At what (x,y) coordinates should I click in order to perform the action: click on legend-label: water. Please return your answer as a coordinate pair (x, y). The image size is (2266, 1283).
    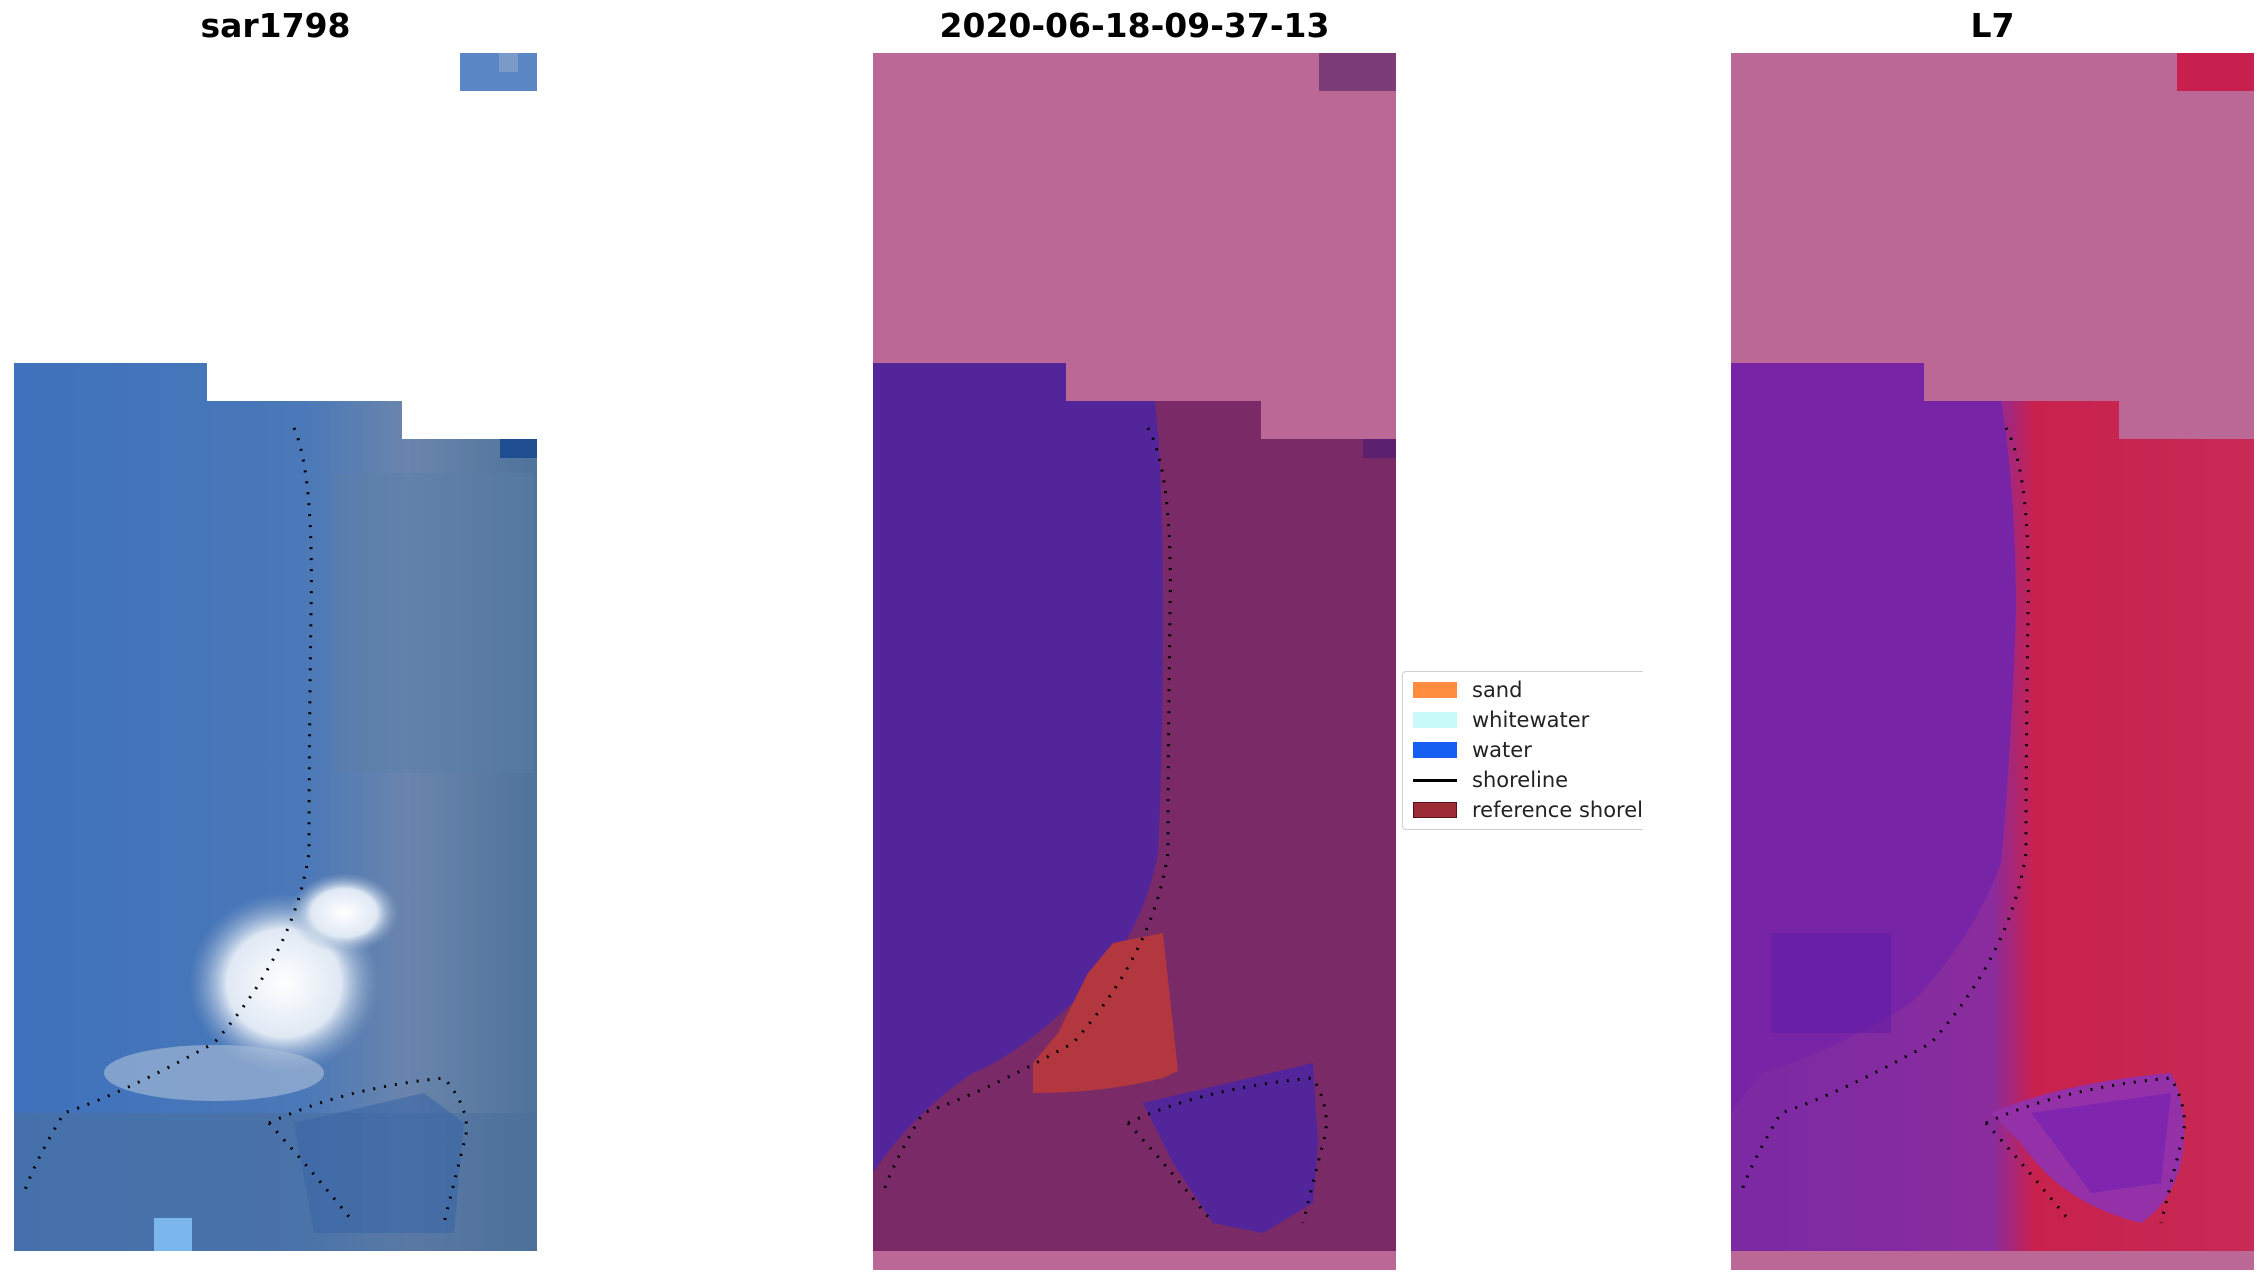
    Looking at the image, I should click on (1502, 750).